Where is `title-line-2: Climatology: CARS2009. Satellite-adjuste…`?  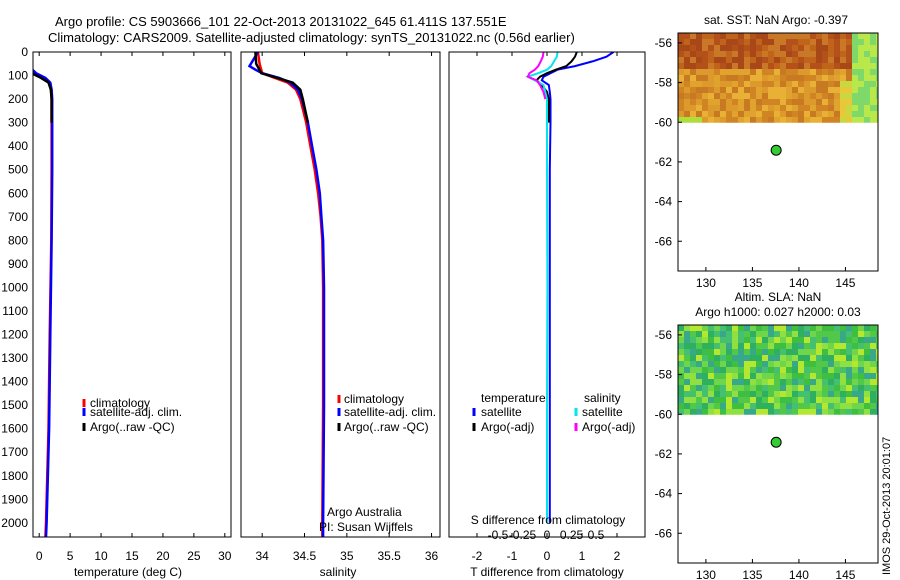
title-line-2: Climatology: CARS2009. Satellite-adjuste… is located at coordinates (311, 37).